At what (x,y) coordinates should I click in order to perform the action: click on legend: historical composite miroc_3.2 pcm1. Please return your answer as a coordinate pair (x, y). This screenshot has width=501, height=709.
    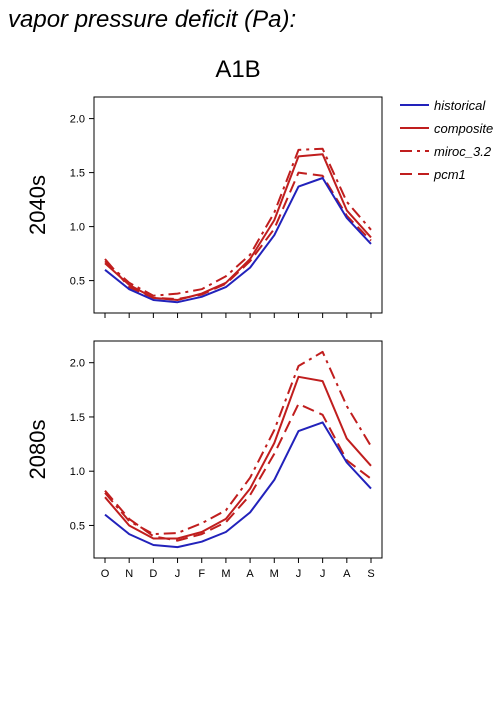
    Looking at the image, I should click on (446, 140).